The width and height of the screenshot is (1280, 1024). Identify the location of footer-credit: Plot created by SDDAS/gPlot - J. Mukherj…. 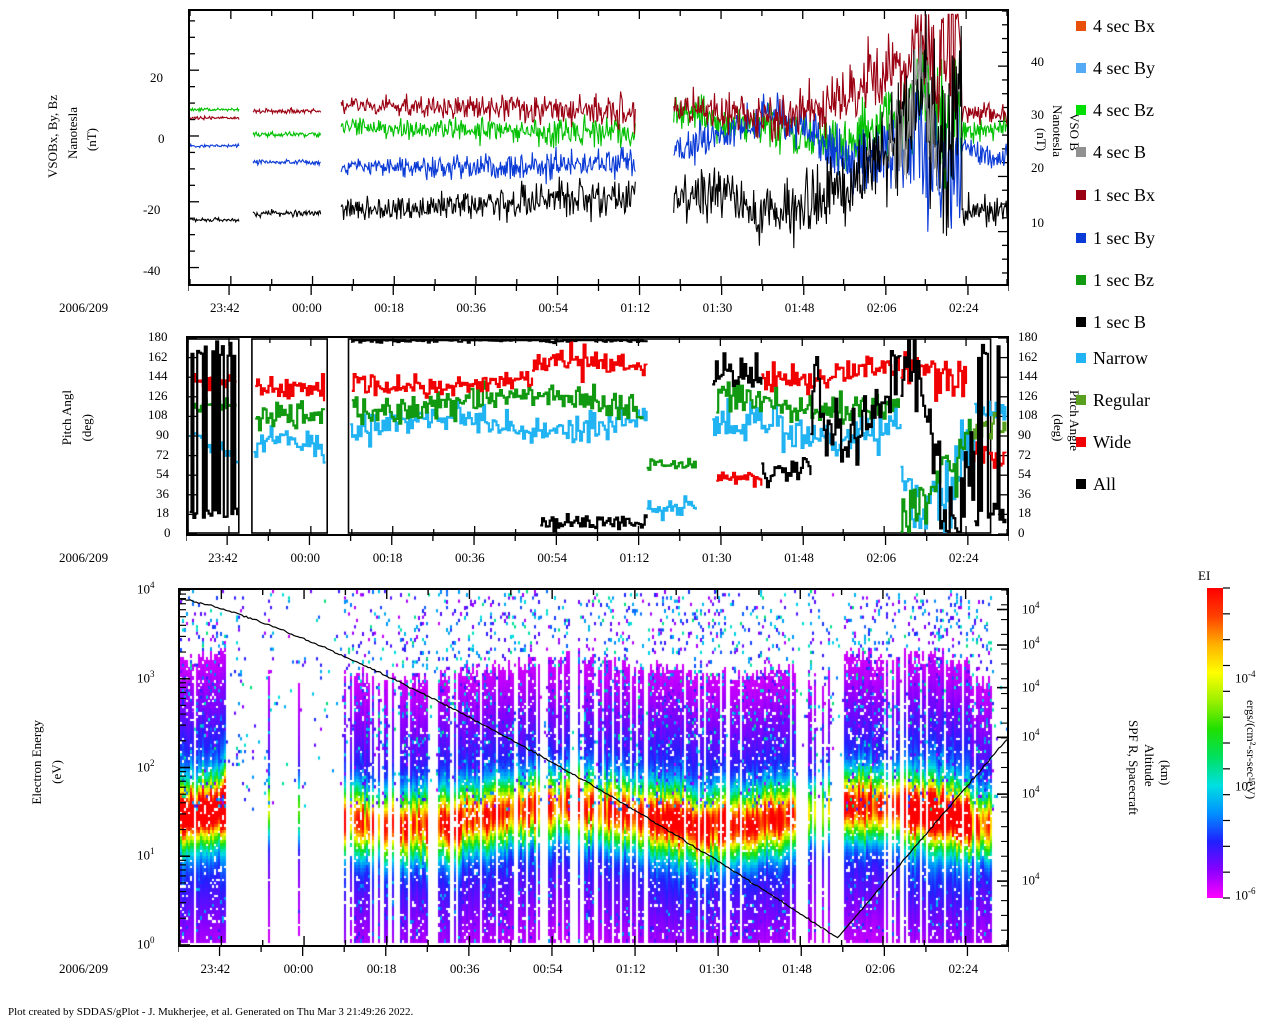
(211, 1012).